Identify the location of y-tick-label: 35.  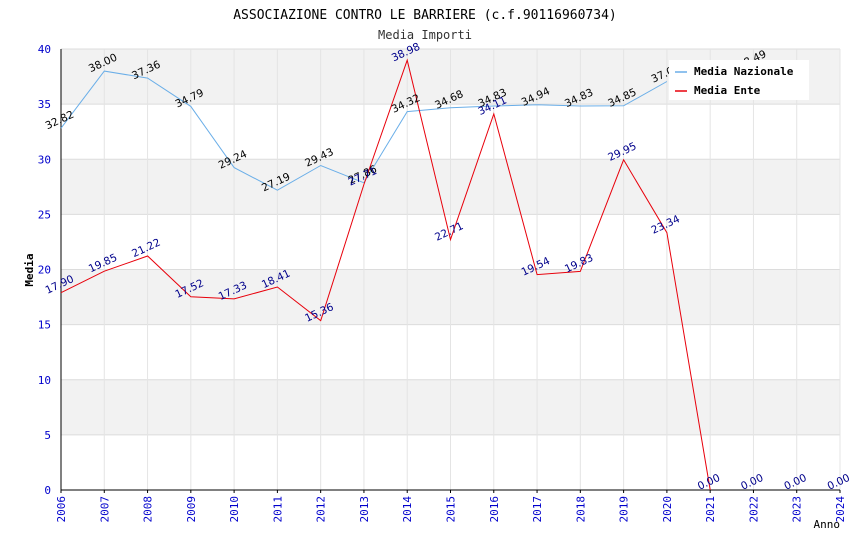
(44, 104).